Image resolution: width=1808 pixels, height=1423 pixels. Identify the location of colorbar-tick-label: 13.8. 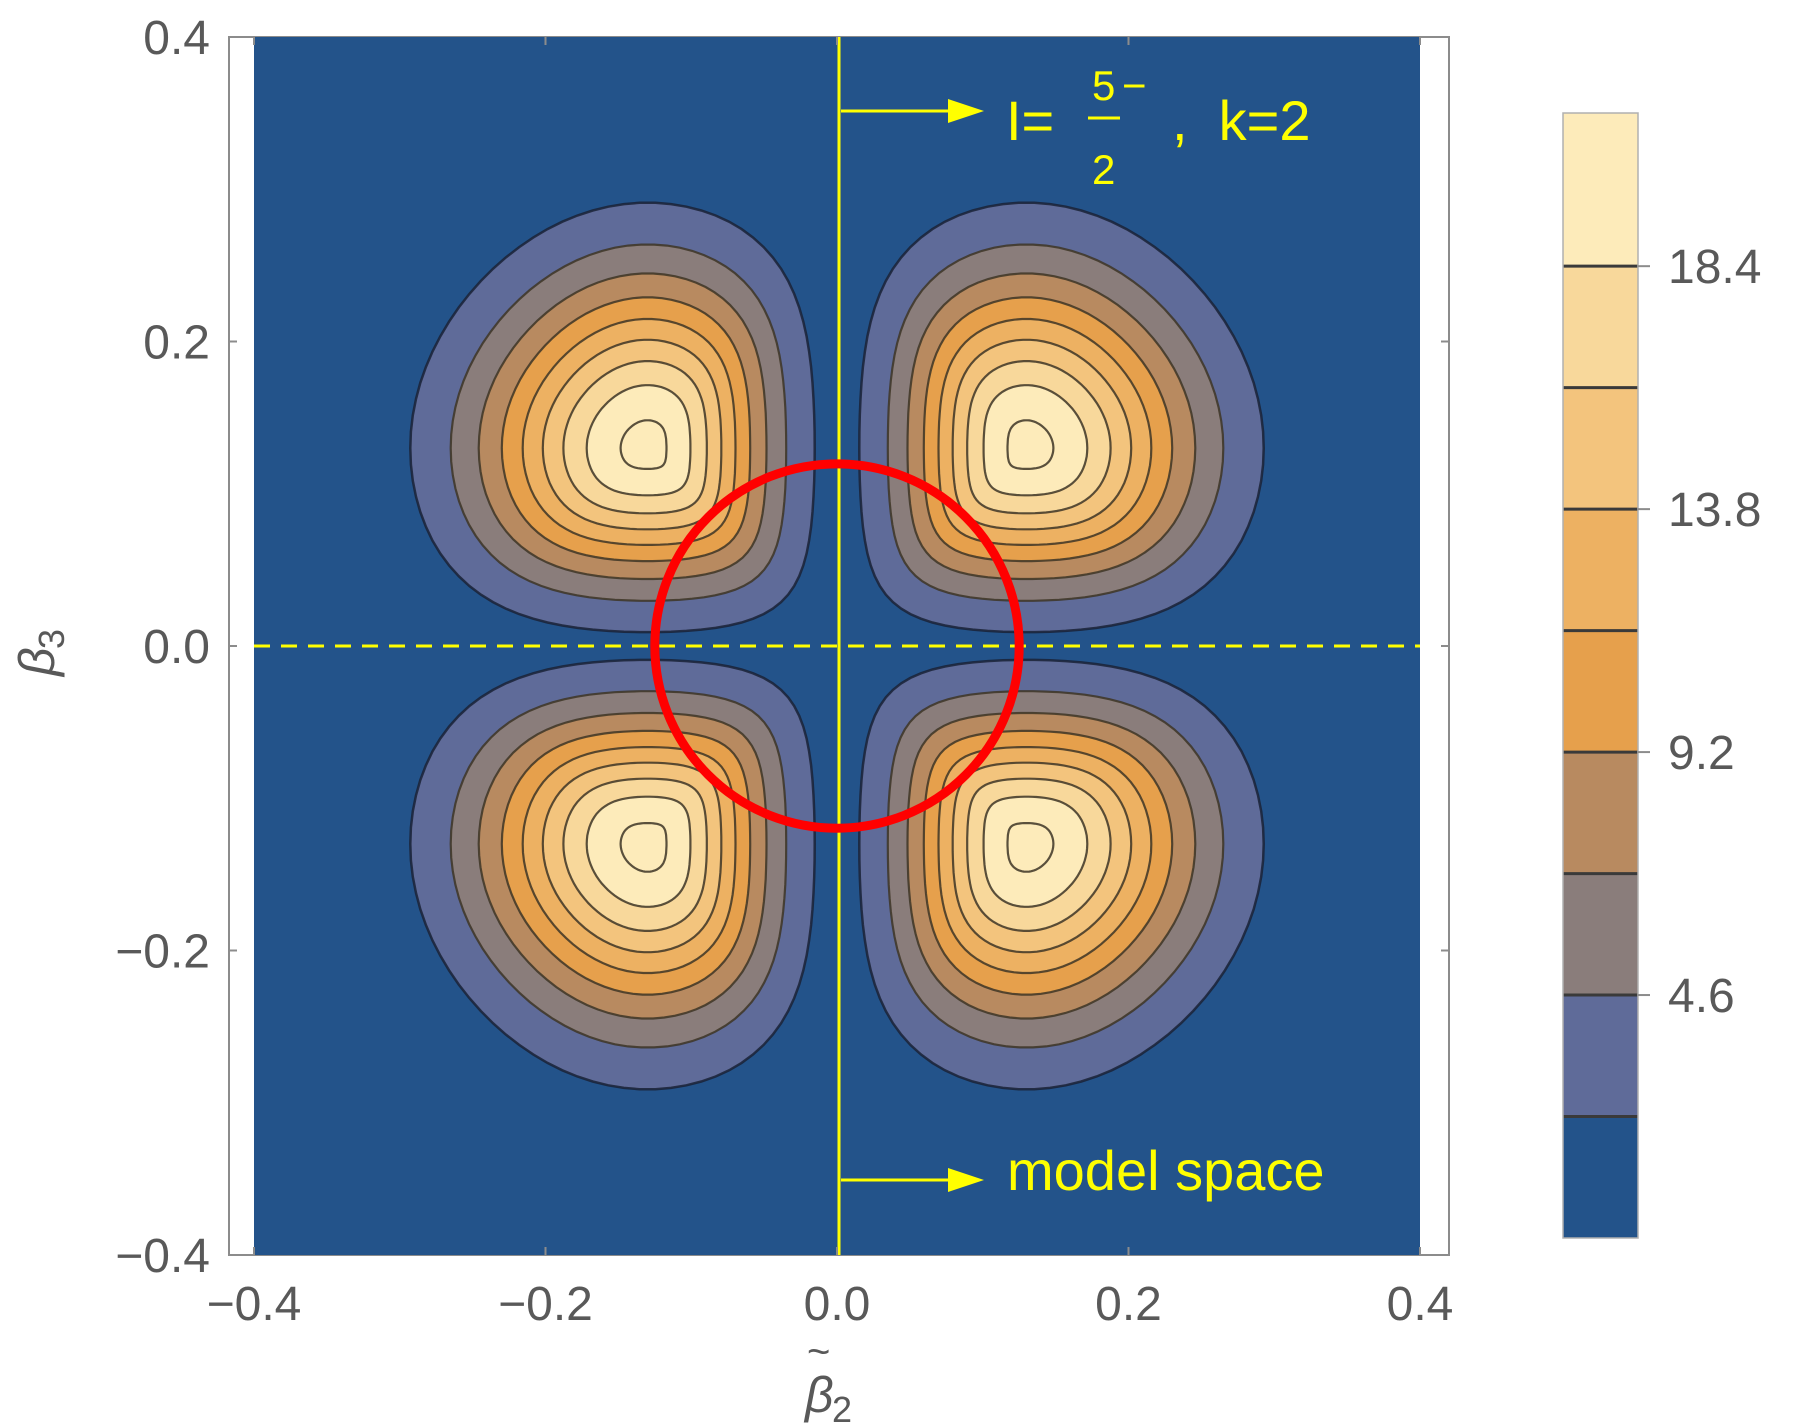
(1714, 510).